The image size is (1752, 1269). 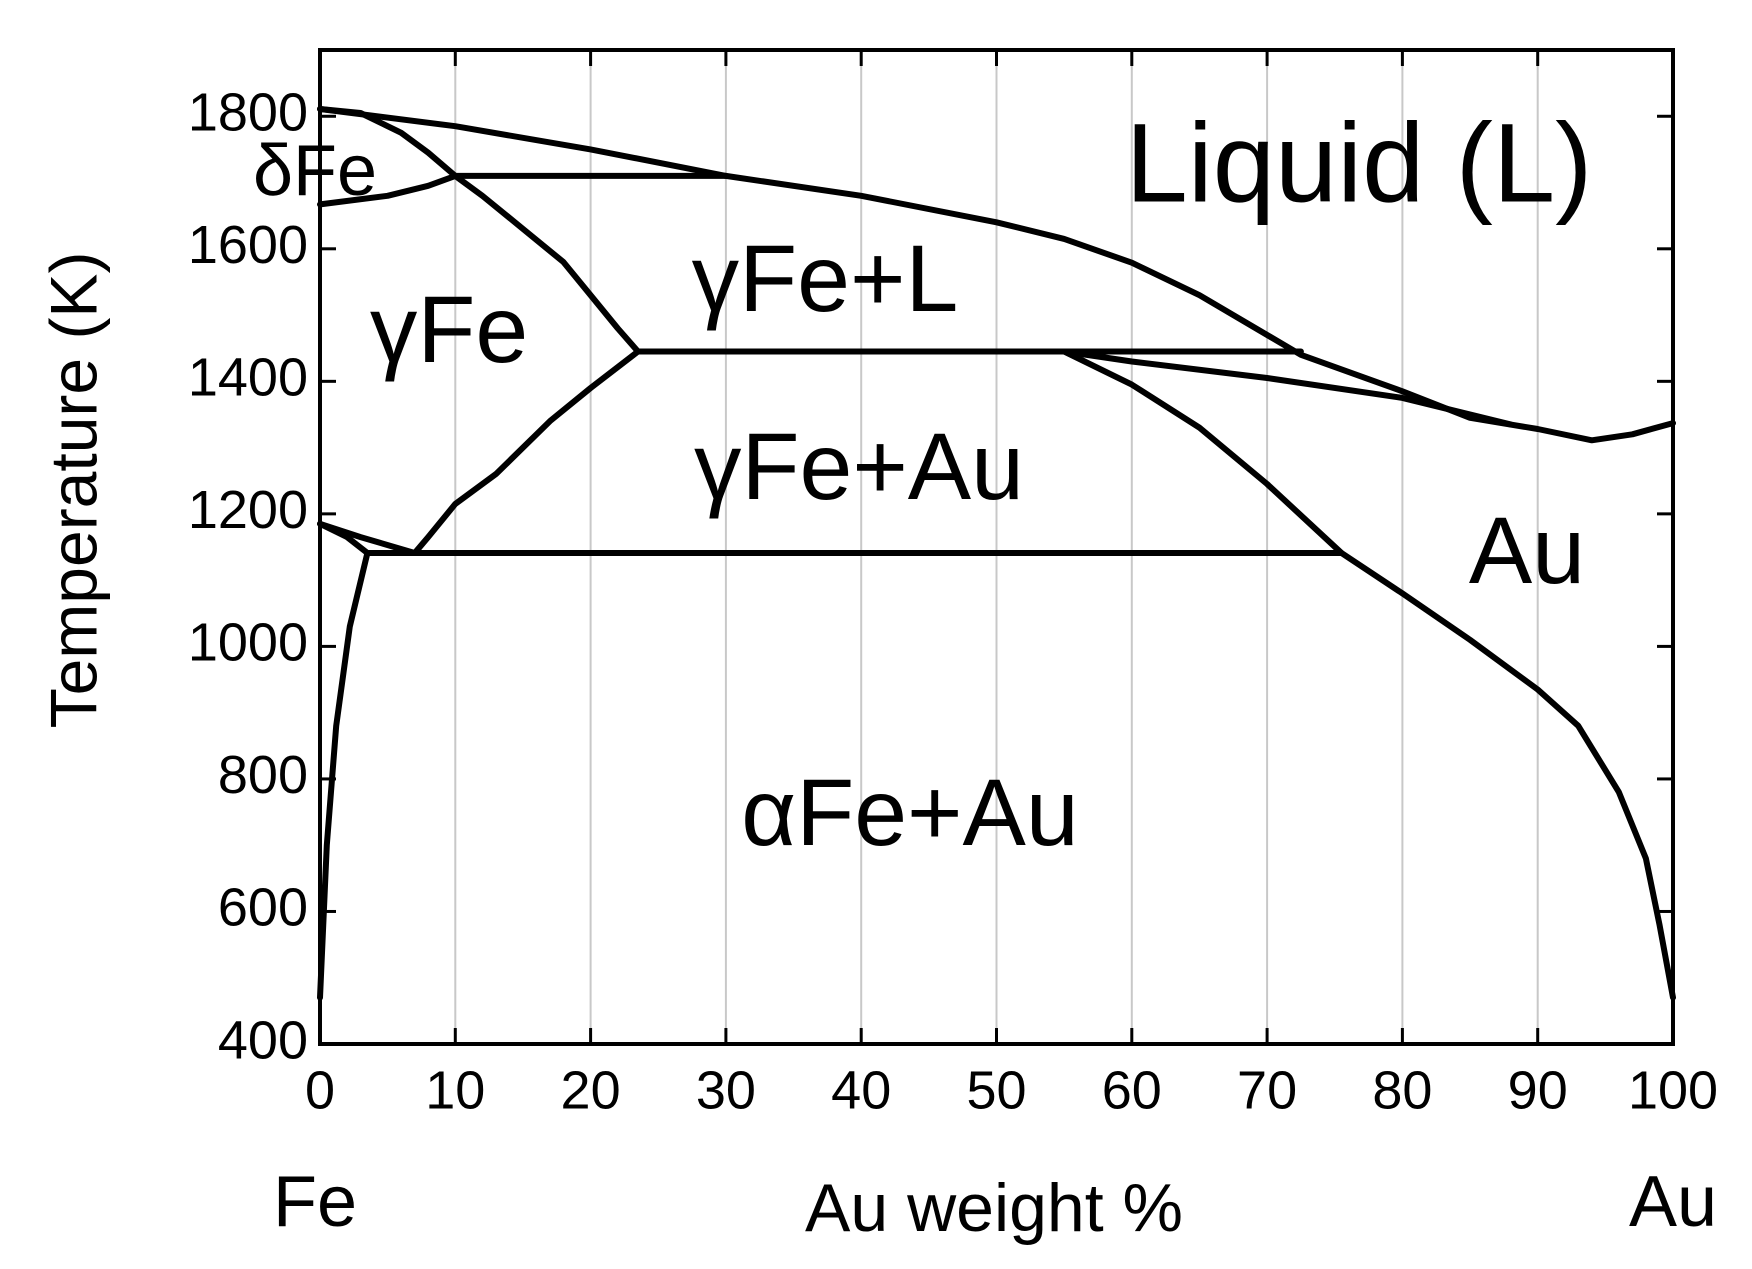 I want to click on y-axis-label: Temperature (K), so click(x=73, y=490).